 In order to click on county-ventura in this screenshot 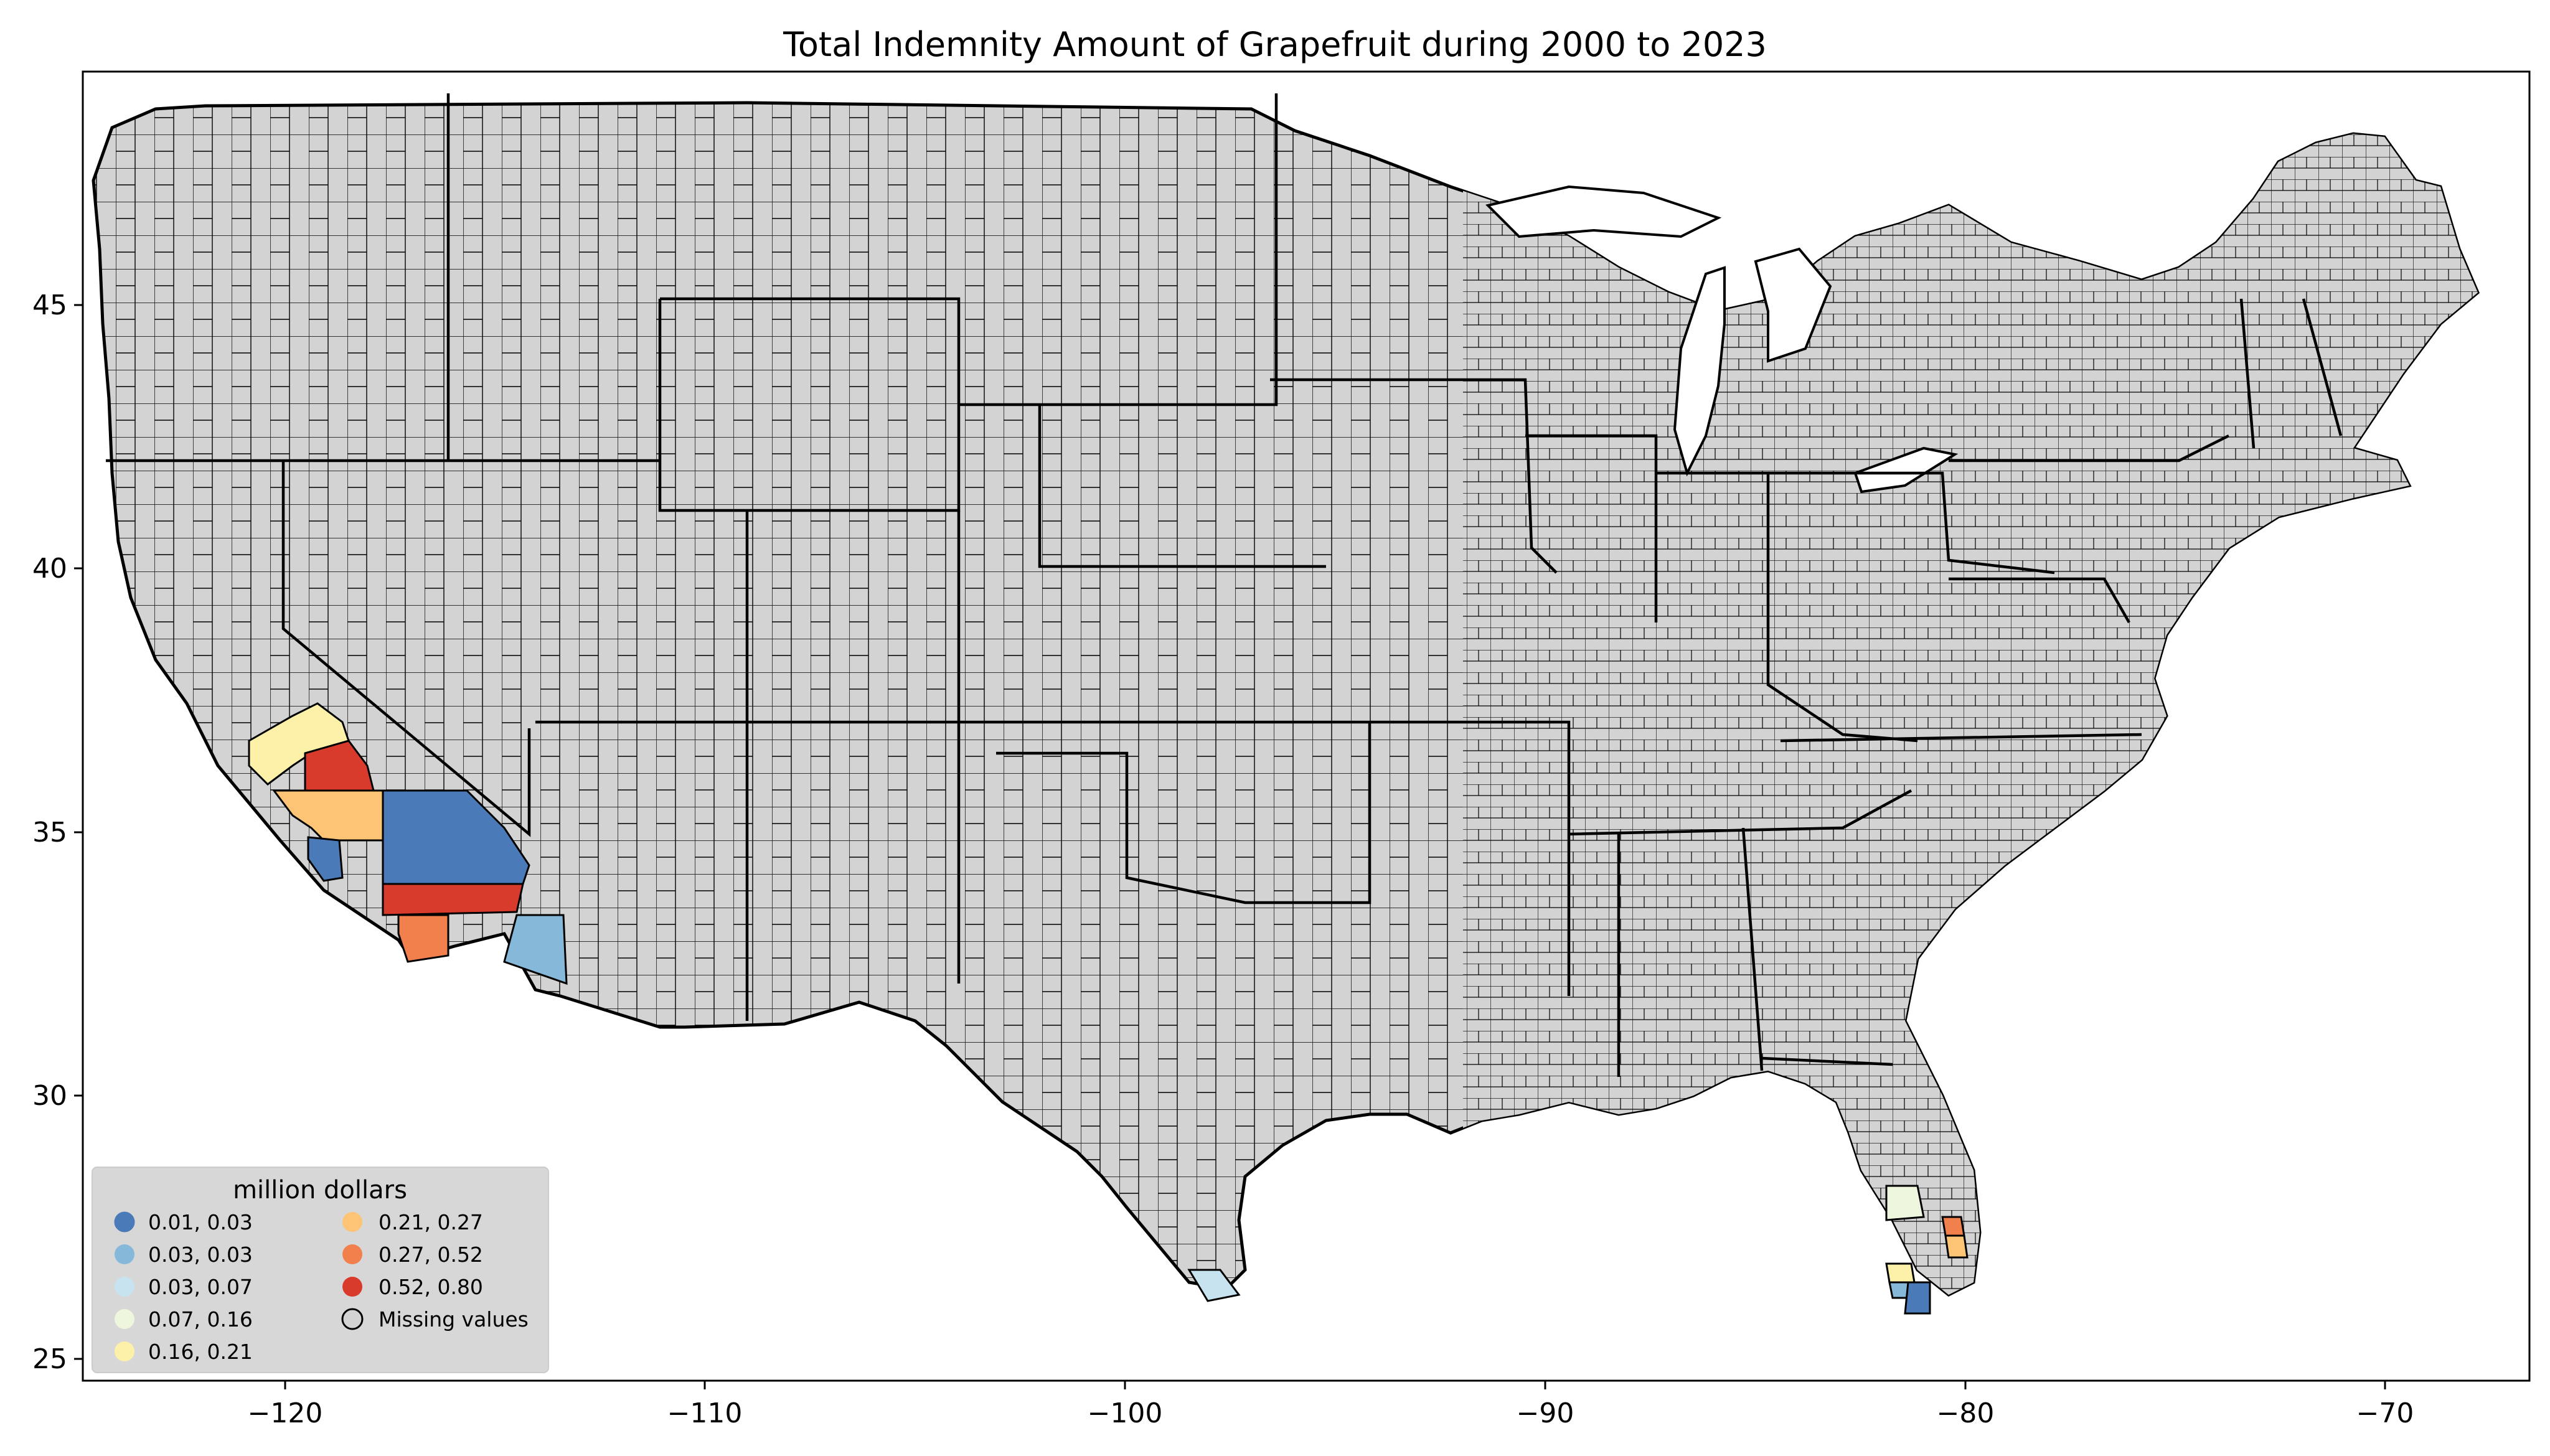, I will do `click(325, 859)`.